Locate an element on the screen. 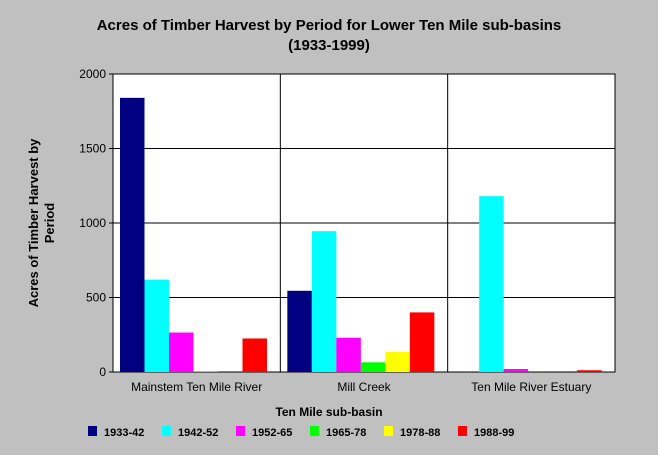 The width and height of the screenshot is (658, 455). y-tick-label: 2000 is located at coordinates (92, 74).